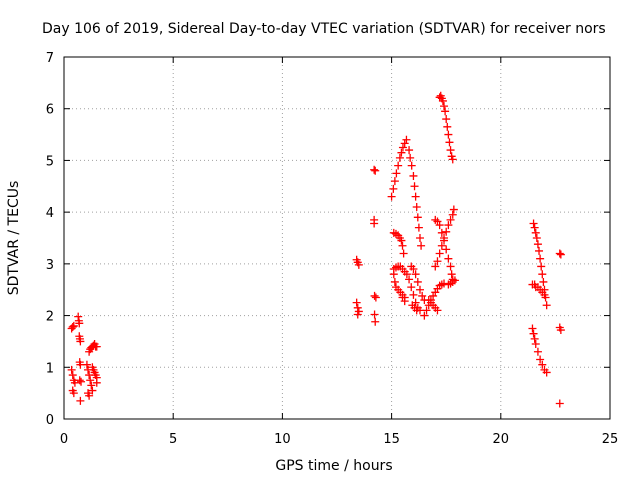 Image resolution: width=640 pixels, height=480 pixels. What do you see at coordinates (14, 238) in the screenshot?
I see `y-axis-title: SDTVAR / TECUs` at bounding box center [14, 238].